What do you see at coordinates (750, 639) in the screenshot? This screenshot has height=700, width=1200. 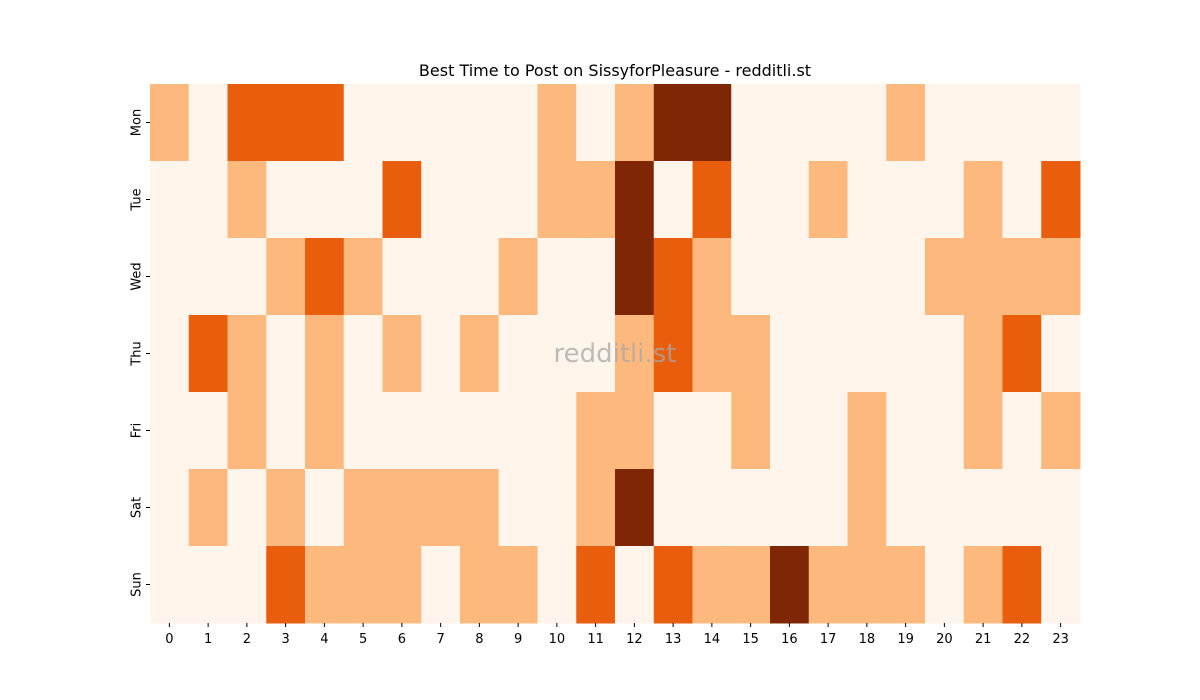 I see `x-tick-label: 15` at bounding box center [750, 639].